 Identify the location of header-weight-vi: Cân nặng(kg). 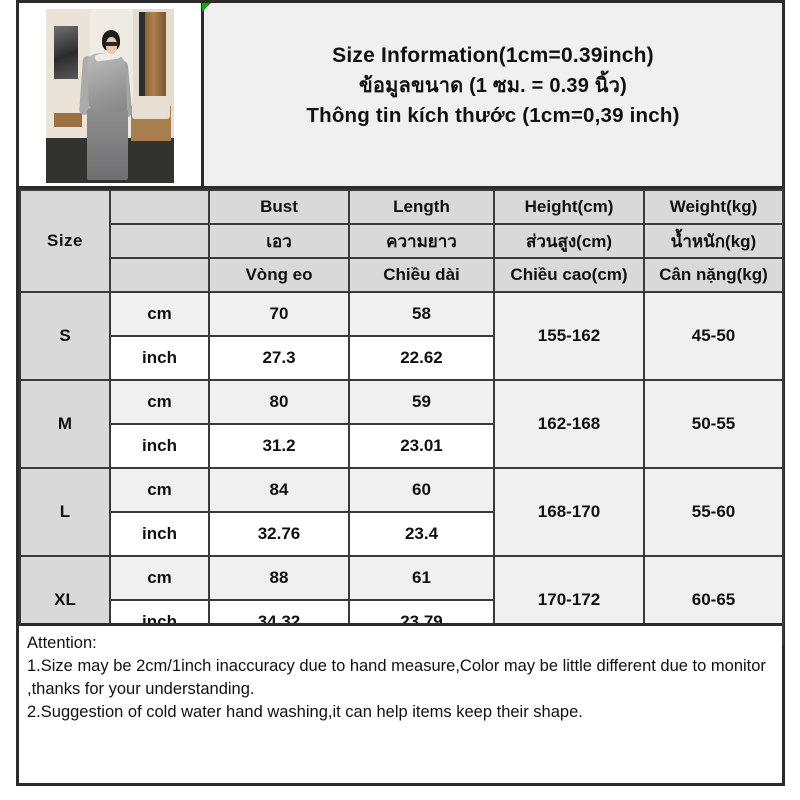
(713, 275).